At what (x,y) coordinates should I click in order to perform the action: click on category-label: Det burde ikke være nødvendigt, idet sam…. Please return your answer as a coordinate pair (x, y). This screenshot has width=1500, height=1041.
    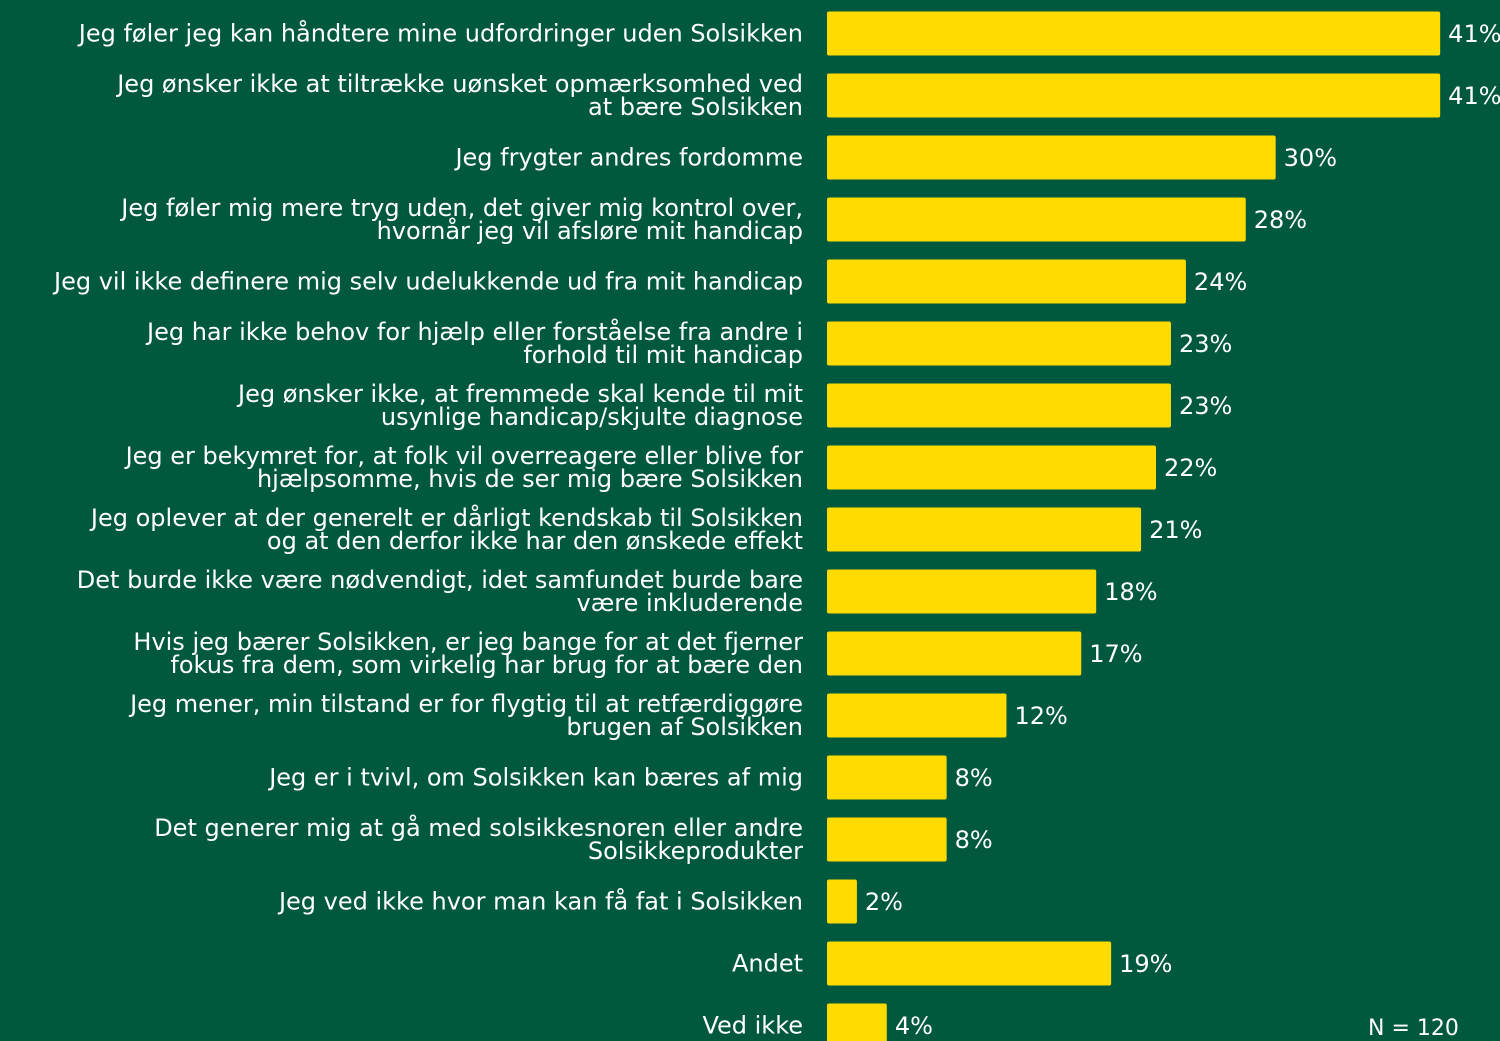
    Looking at the image, I should click on (439, 591).